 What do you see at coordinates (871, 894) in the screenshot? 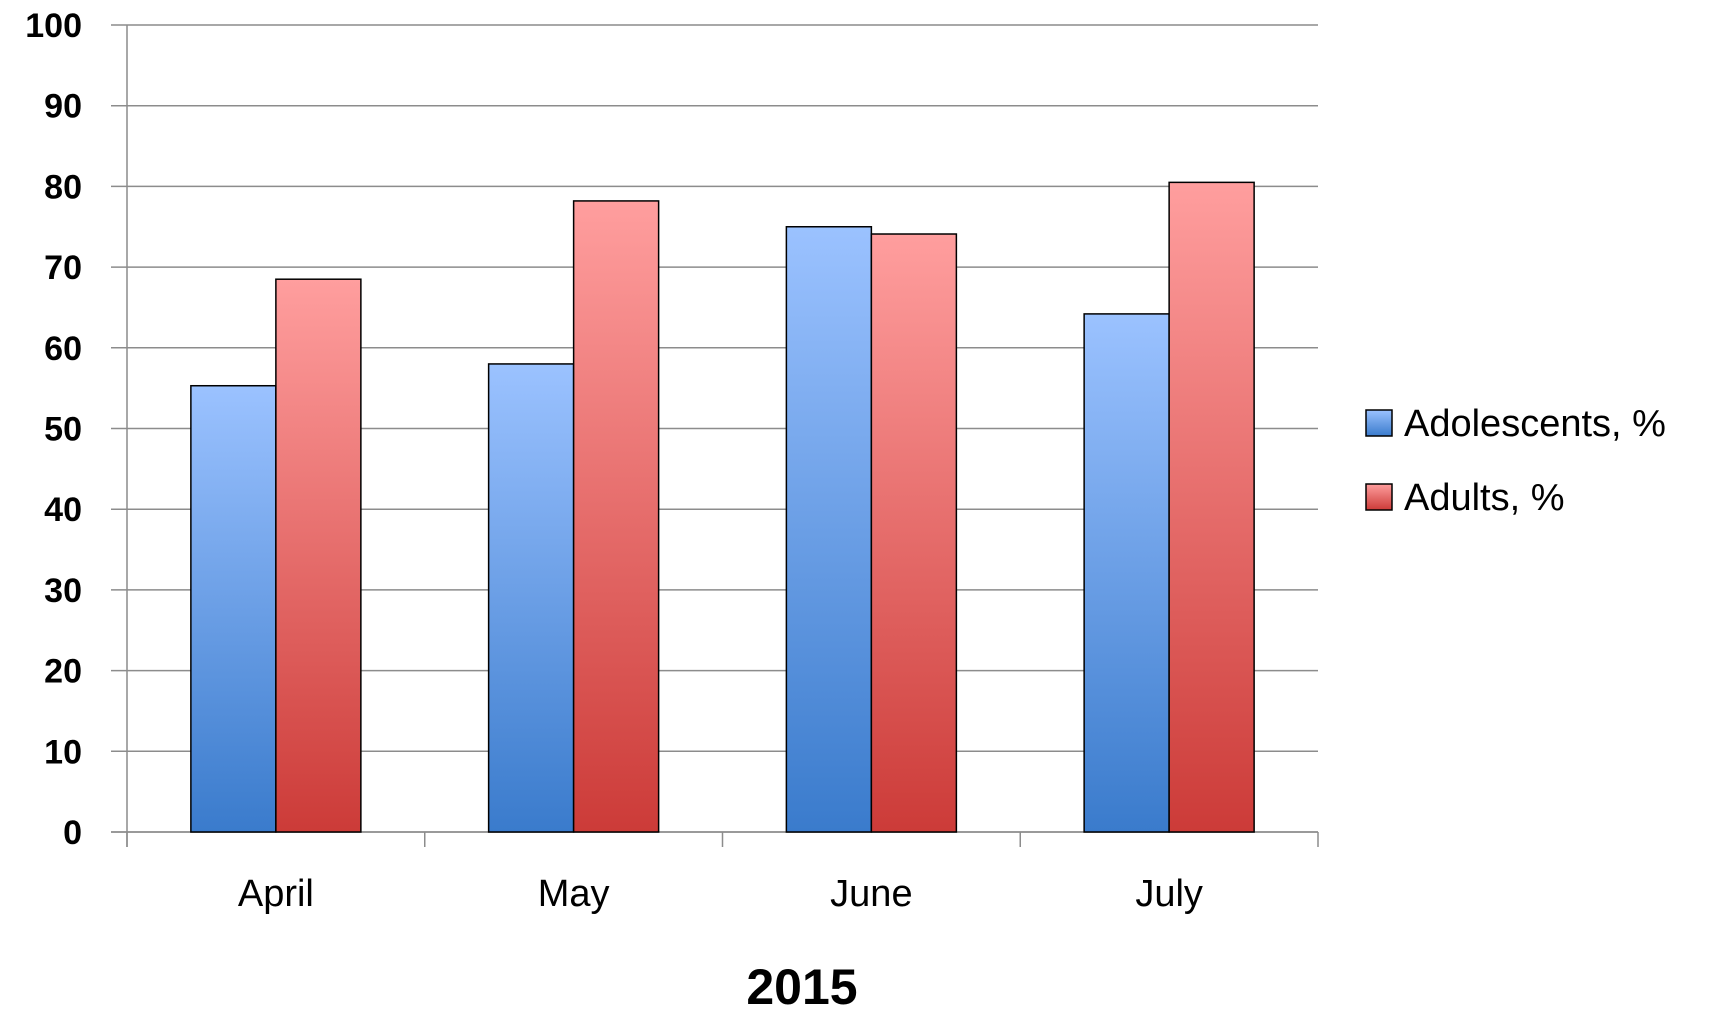
I see `x-tick-label: June` at bounding box center [871, 894].